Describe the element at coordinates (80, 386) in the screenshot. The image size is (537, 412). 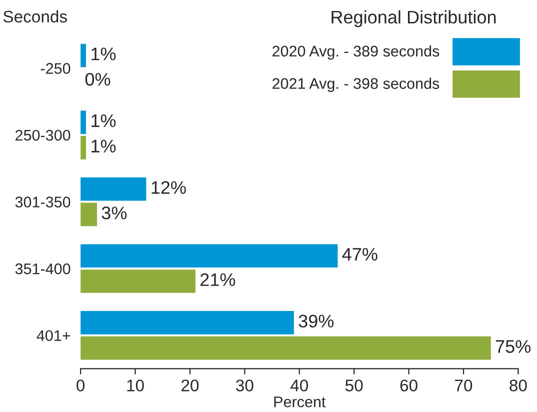
I see `x-tick-label: 0` at that location.